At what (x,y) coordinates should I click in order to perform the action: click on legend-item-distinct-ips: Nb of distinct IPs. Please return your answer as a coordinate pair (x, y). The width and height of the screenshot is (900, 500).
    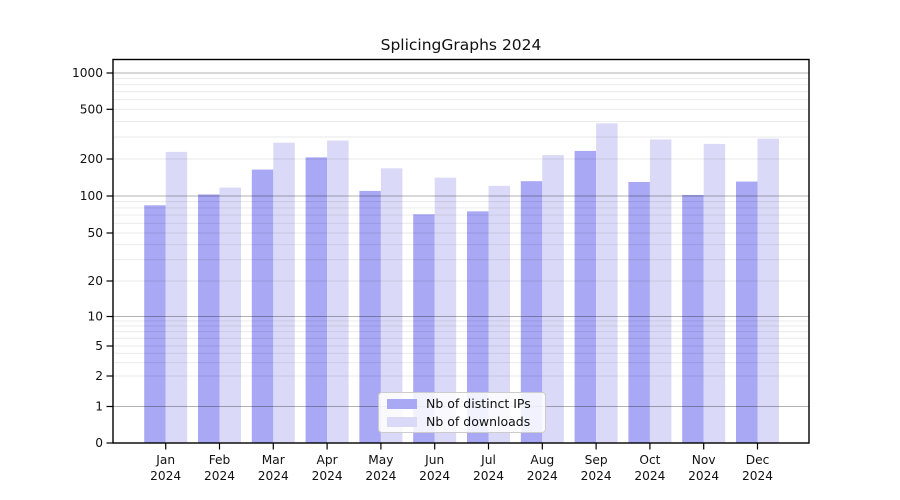
    Looking at the image, I should click on (462, 403).